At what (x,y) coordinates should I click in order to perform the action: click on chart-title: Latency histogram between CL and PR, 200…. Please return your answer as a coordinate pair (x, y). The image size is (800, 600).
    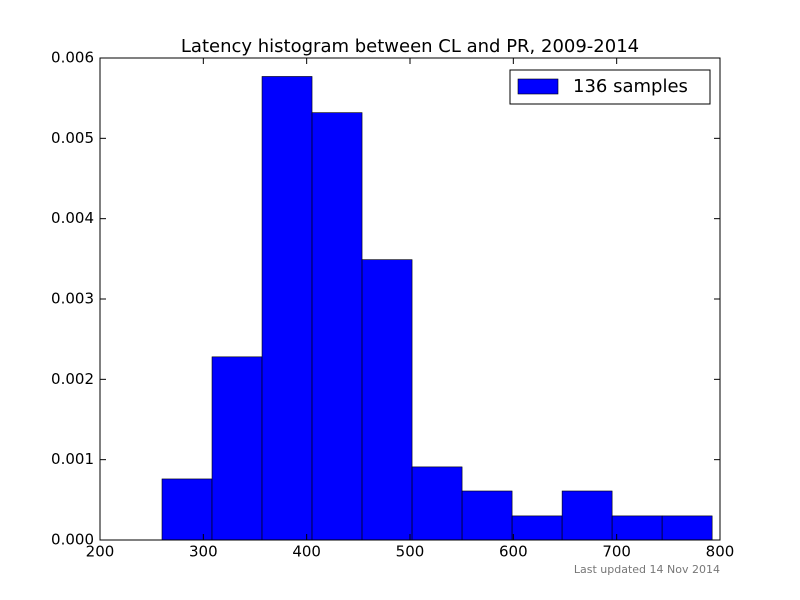
    Looking at the image, I should click on (410, 46).